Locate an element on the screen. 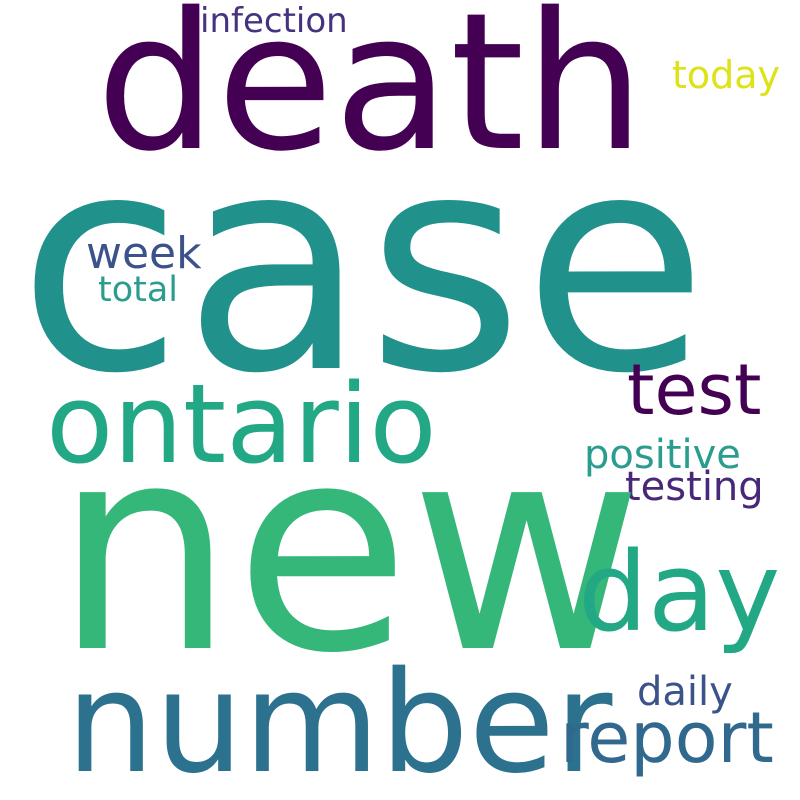 The image size is (800, 800). word-today: today is located at coordinates (726, 75).